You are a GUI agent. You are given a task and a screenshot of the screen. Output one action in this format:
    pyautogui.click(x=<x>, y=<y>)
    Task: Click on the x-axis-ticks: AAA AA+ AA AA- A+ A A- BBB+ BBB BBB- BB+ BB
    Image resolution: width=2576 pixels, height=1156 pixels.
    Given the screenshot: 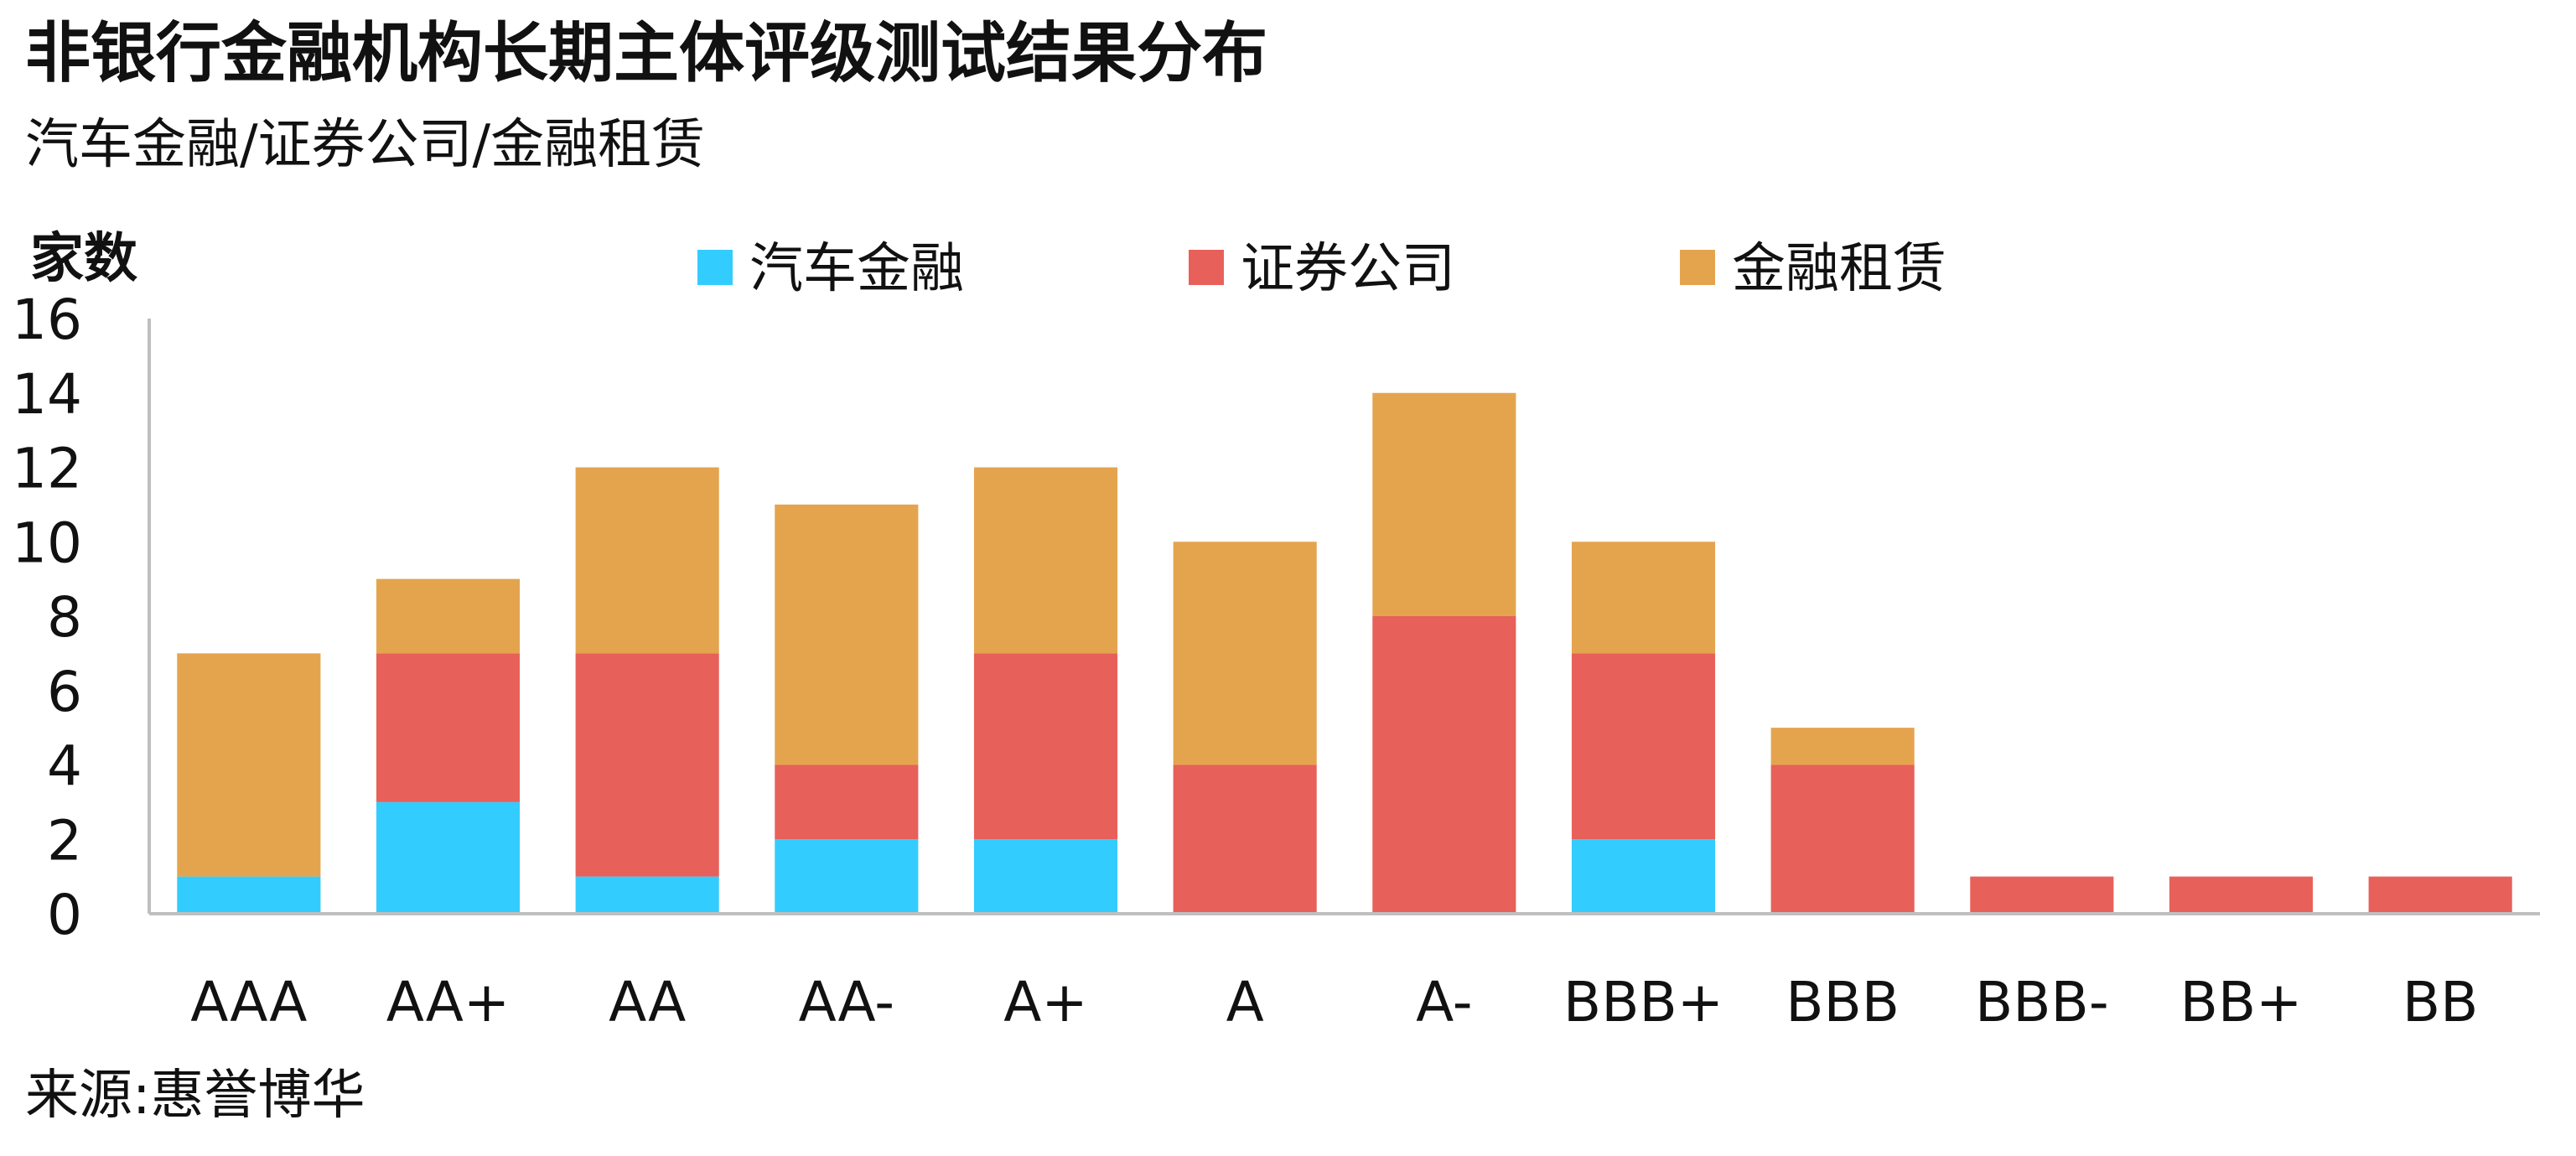 What is the action you would take?
    pyautogui.click(x=1334, y=1002)
    